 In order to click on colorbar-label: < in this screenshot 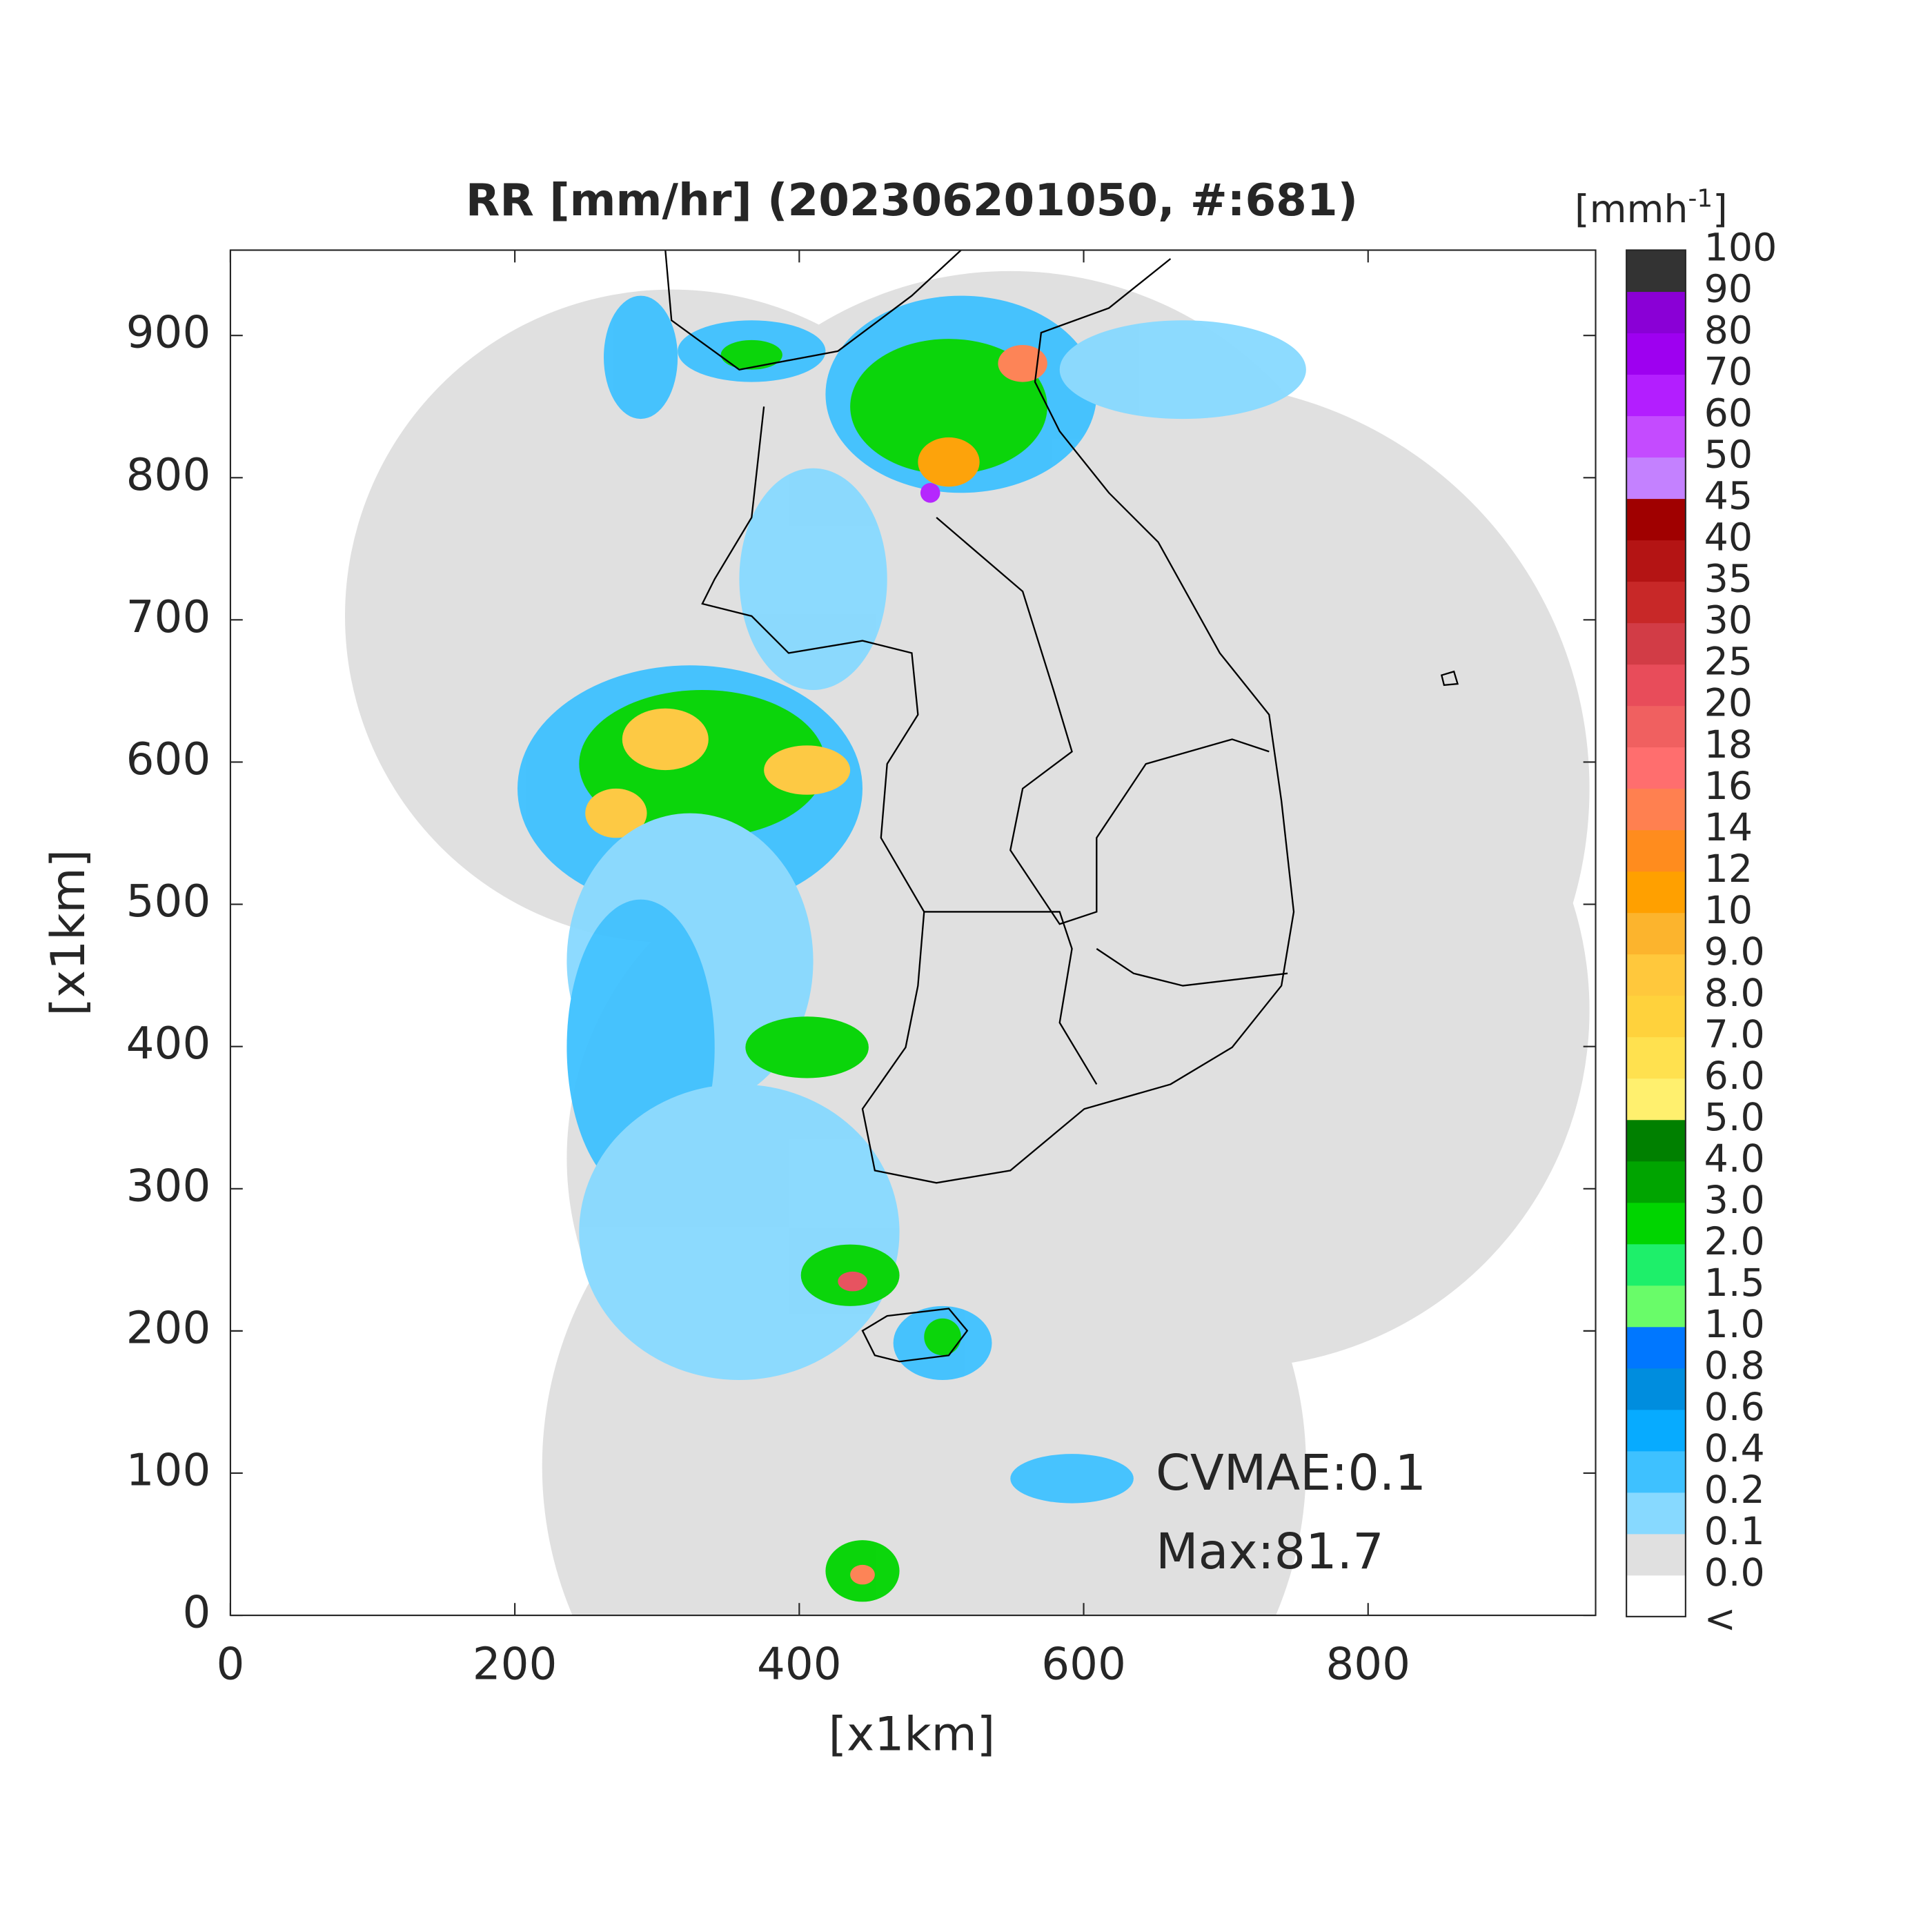, I will do `click(1720, 1619)`.